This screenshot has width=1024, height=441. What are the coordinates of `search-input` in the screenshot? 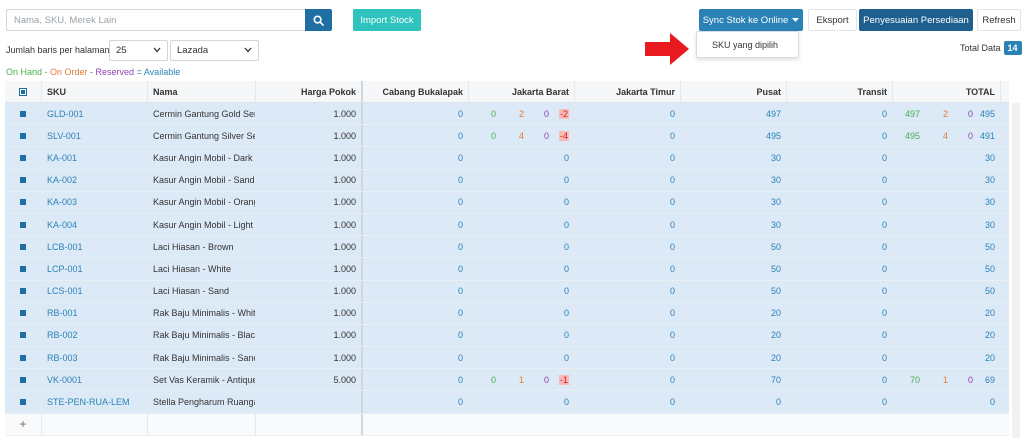 It's located at (156, 20).